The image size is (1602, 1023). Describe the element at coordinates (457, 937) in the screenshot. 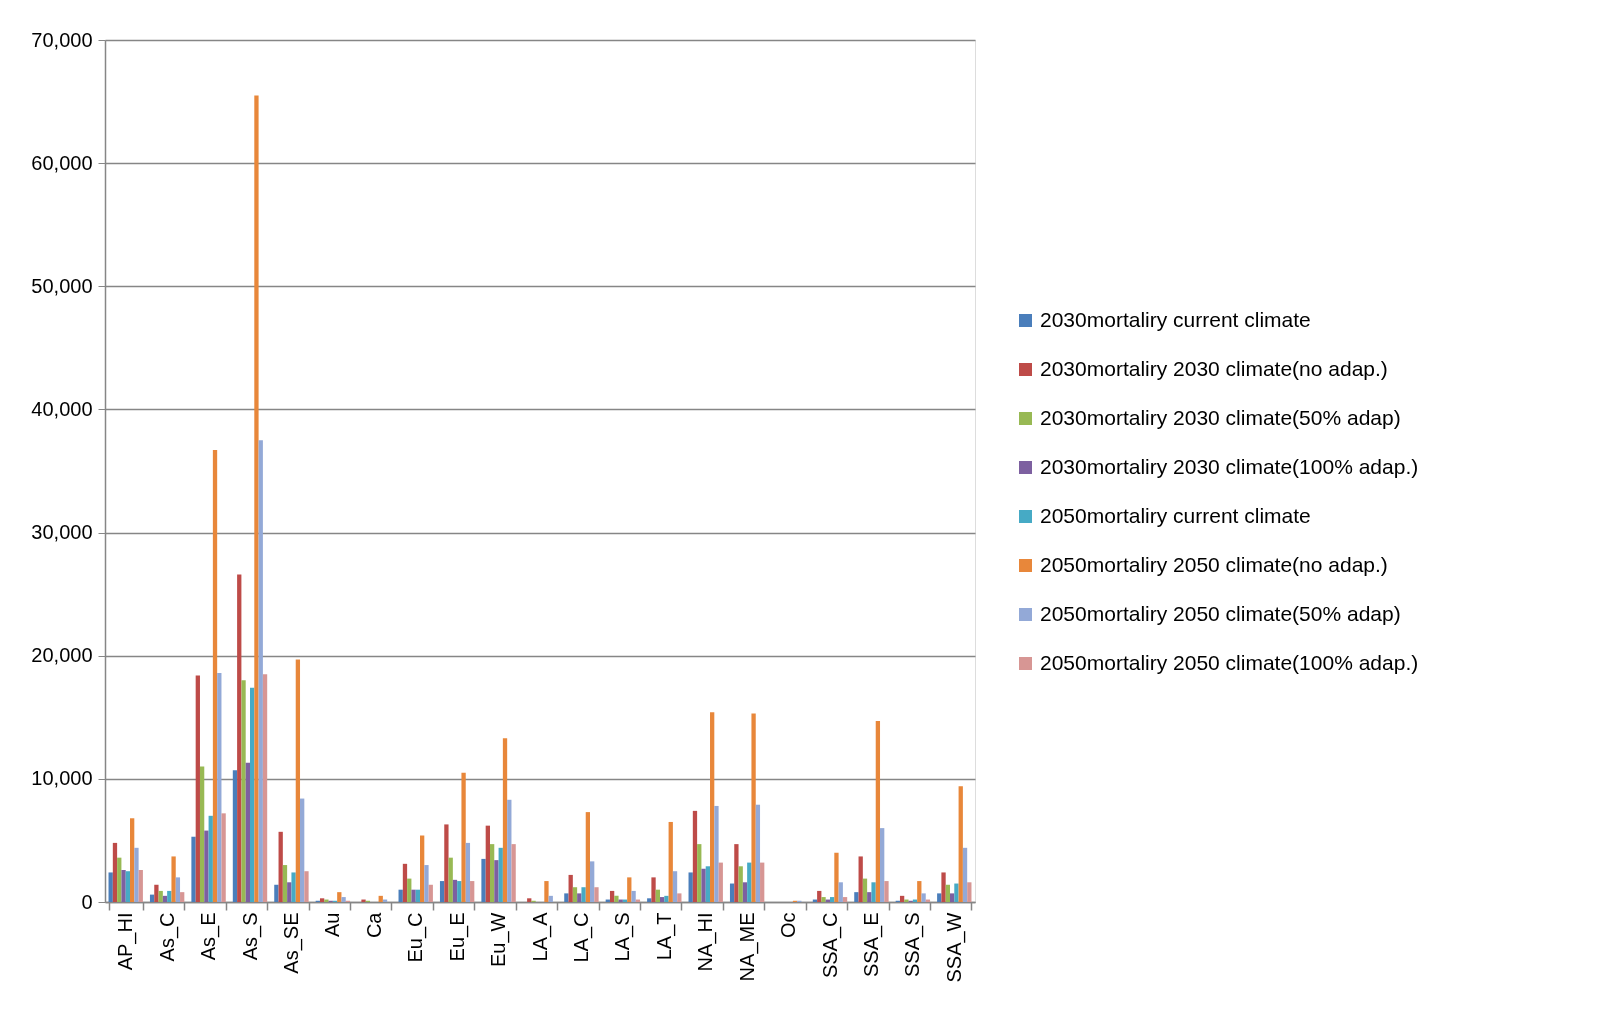

I see `x-tick-label: Eu_E` at that location.